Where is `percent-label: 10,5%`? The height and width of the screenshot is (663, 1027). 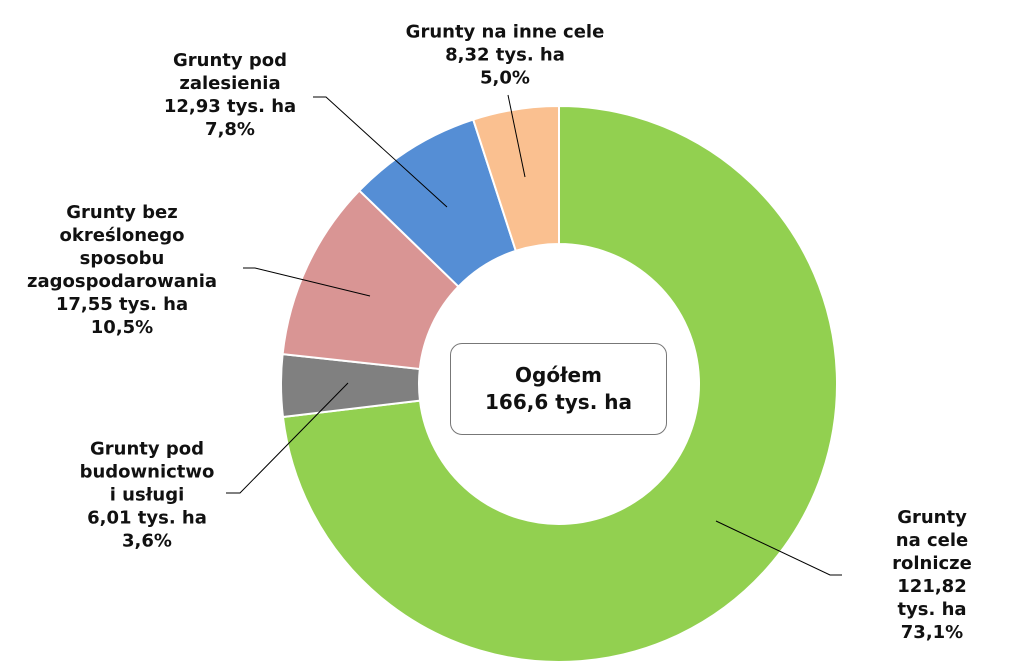
percent-label: 10,5% is located at coordinates (122, 327).